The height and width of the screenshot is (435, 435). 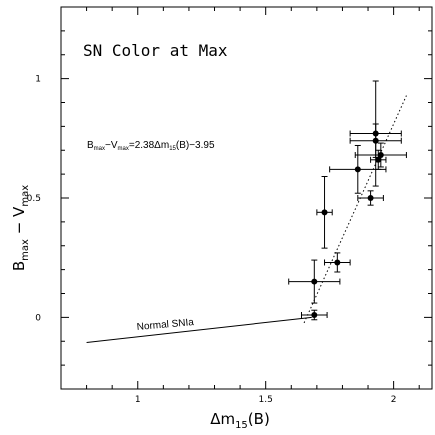 I want to click on y-axis-title: Bmax − Vmax, so click(x=20, y=228).